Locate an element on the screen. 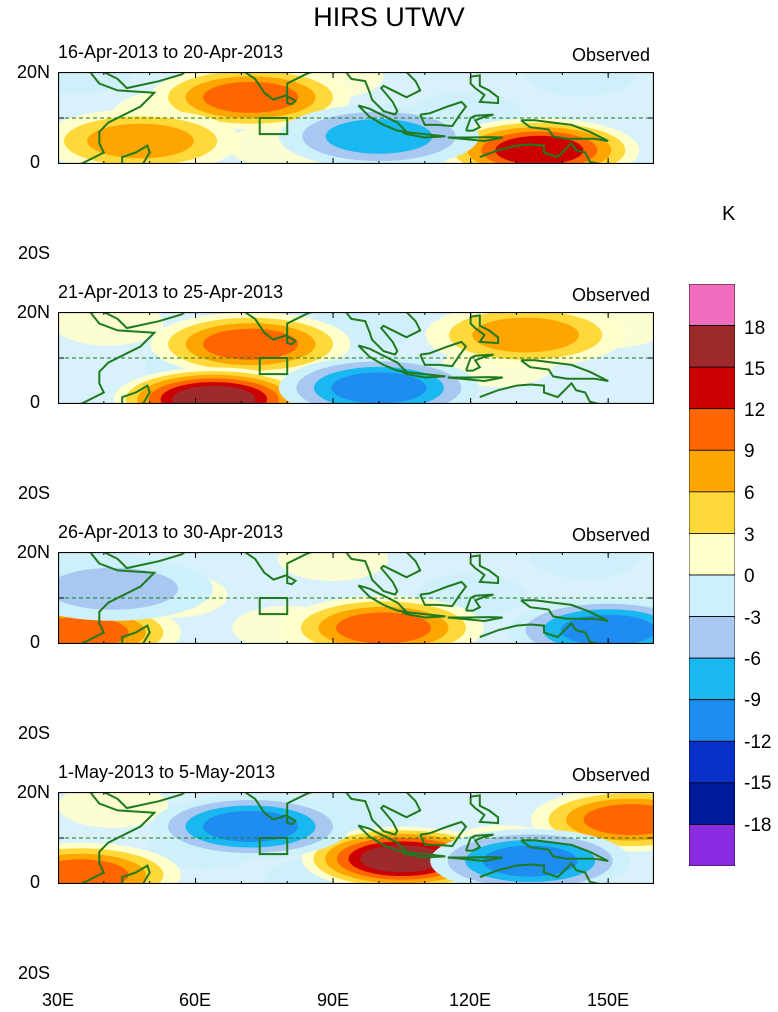 The height and width of the screenshot is (1012, 778). panel-2-label: Observed is located at coordinates (610, 295).